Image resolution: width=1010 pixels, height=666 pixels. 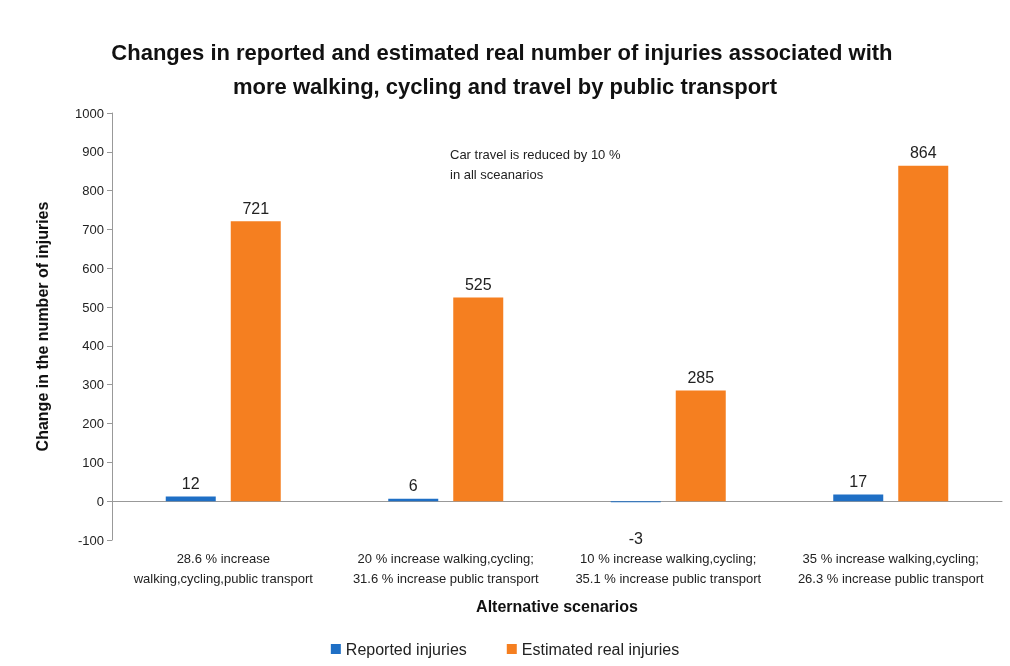 I want to click on y-tick-label: 900, so click(x=93, y=152).